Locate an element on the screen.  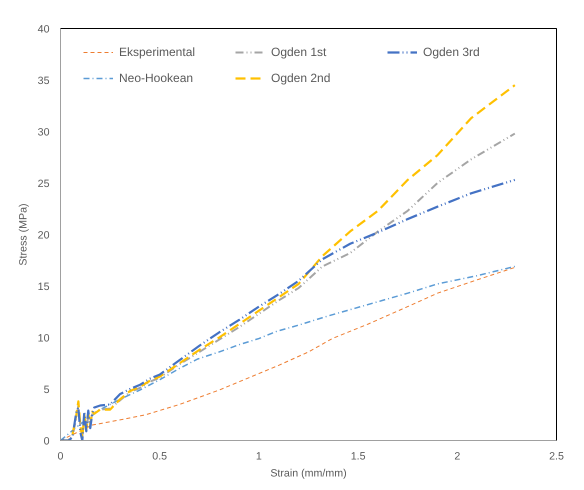
x-tick-label: 1 is located at coordinates (259, 456).